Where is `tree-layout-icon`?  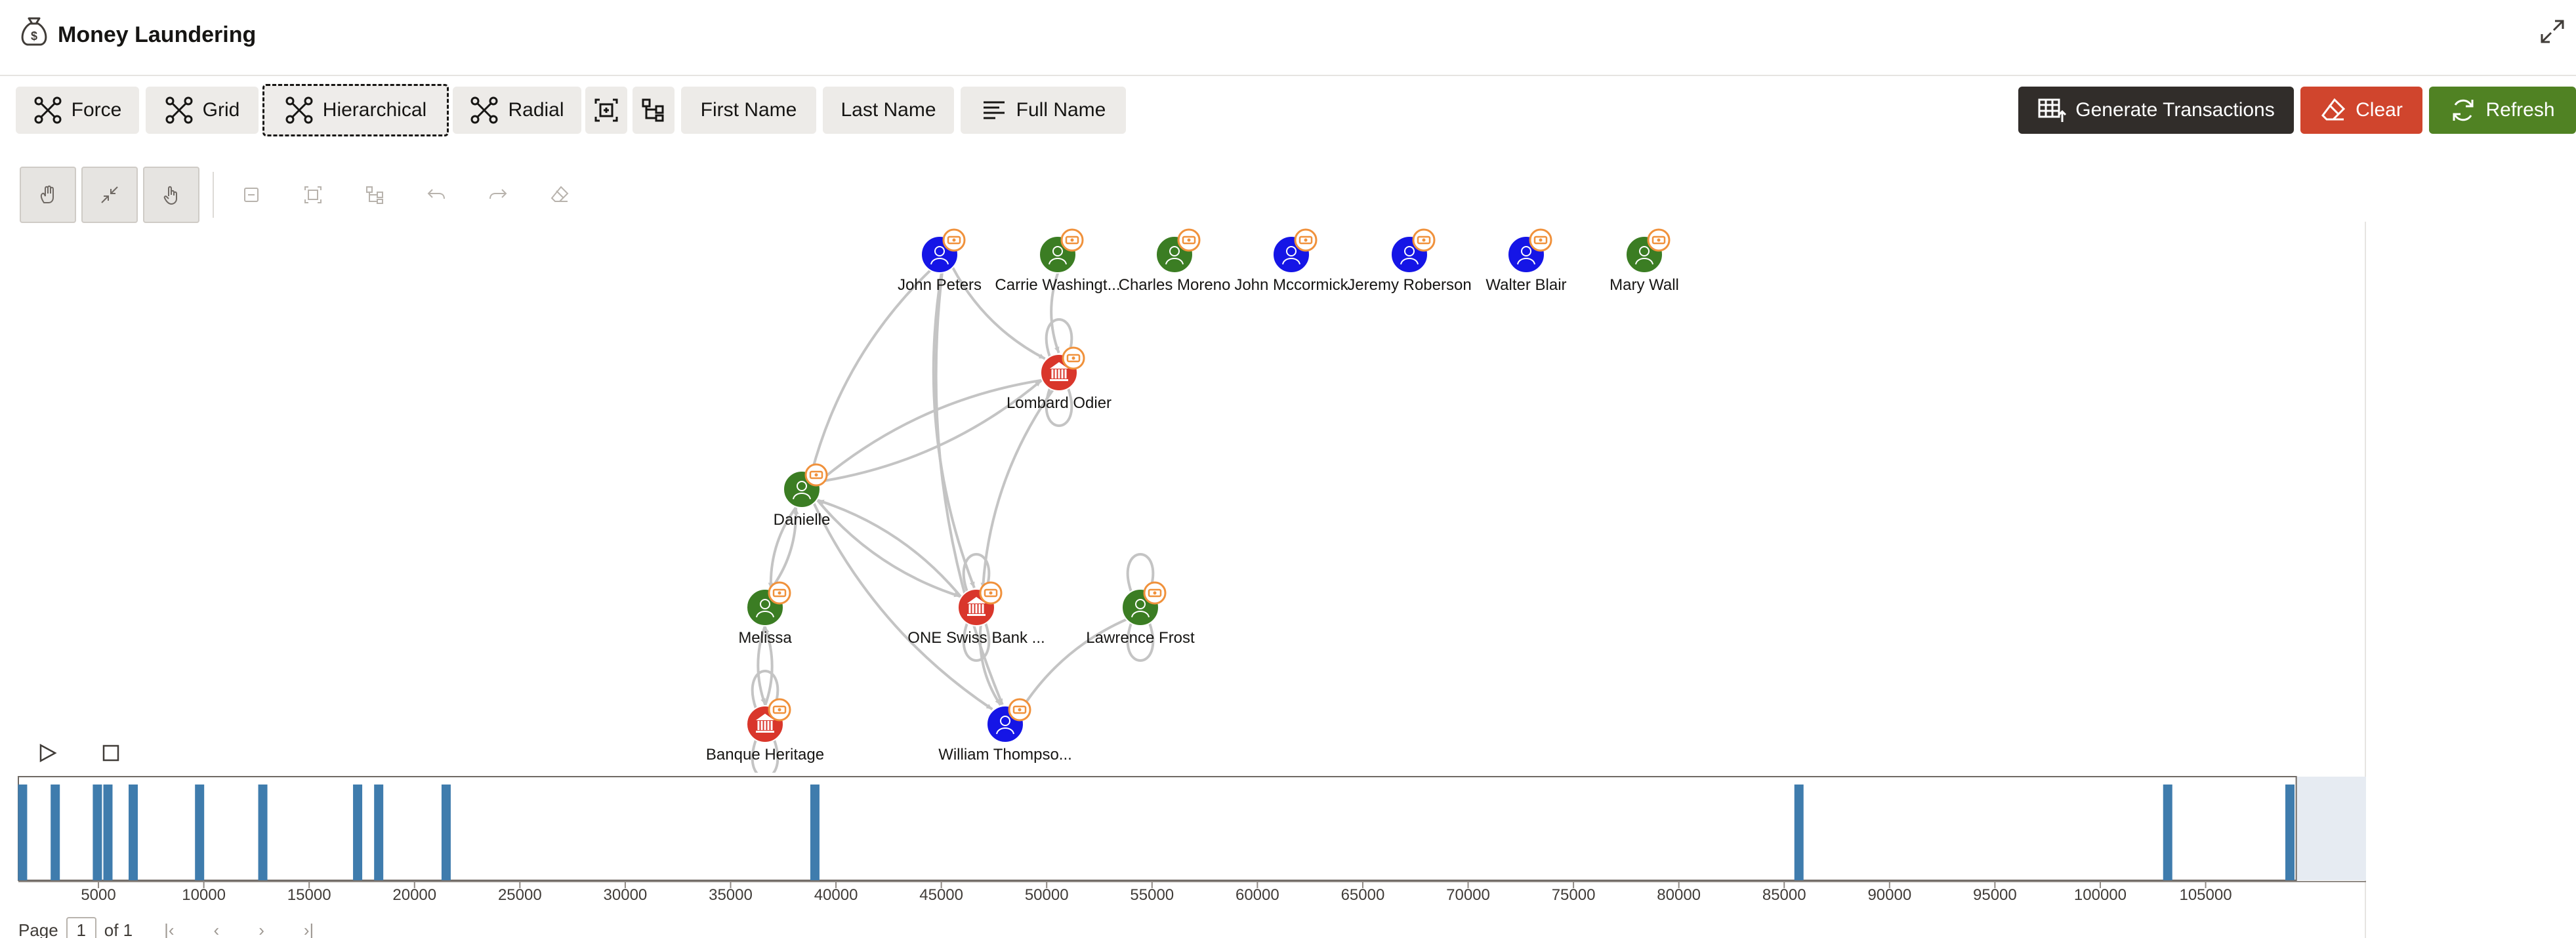 tree-layout-icon is located at coordinates (653, 110).